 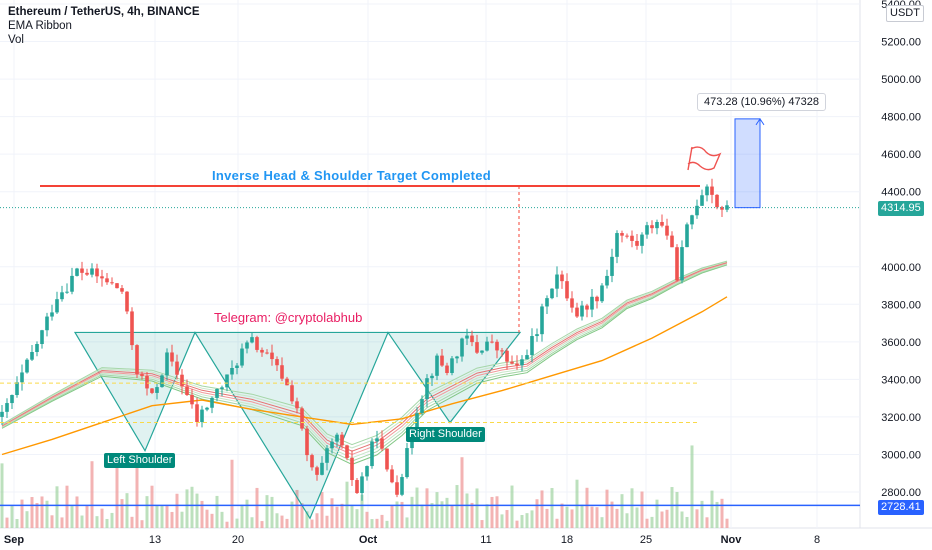 What do you see at coordinates (905, 13) in the screenshot?
I see `currency-badge: USDT` at bounding box center [905, 13].